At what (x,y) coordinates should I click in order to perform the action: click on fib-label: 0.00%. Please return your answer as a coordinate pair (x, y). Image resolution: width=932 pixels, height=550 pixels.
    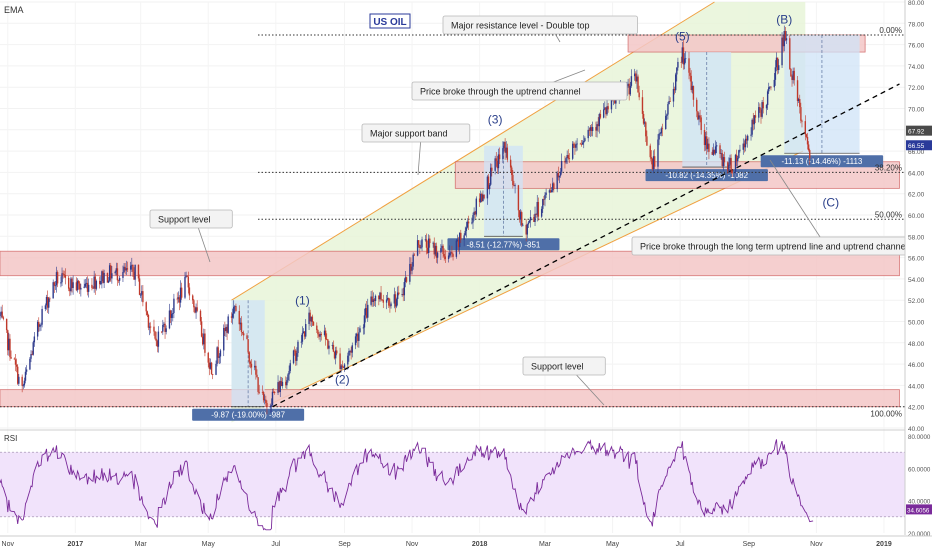
    Looking at the image, I should click on (890, 30).